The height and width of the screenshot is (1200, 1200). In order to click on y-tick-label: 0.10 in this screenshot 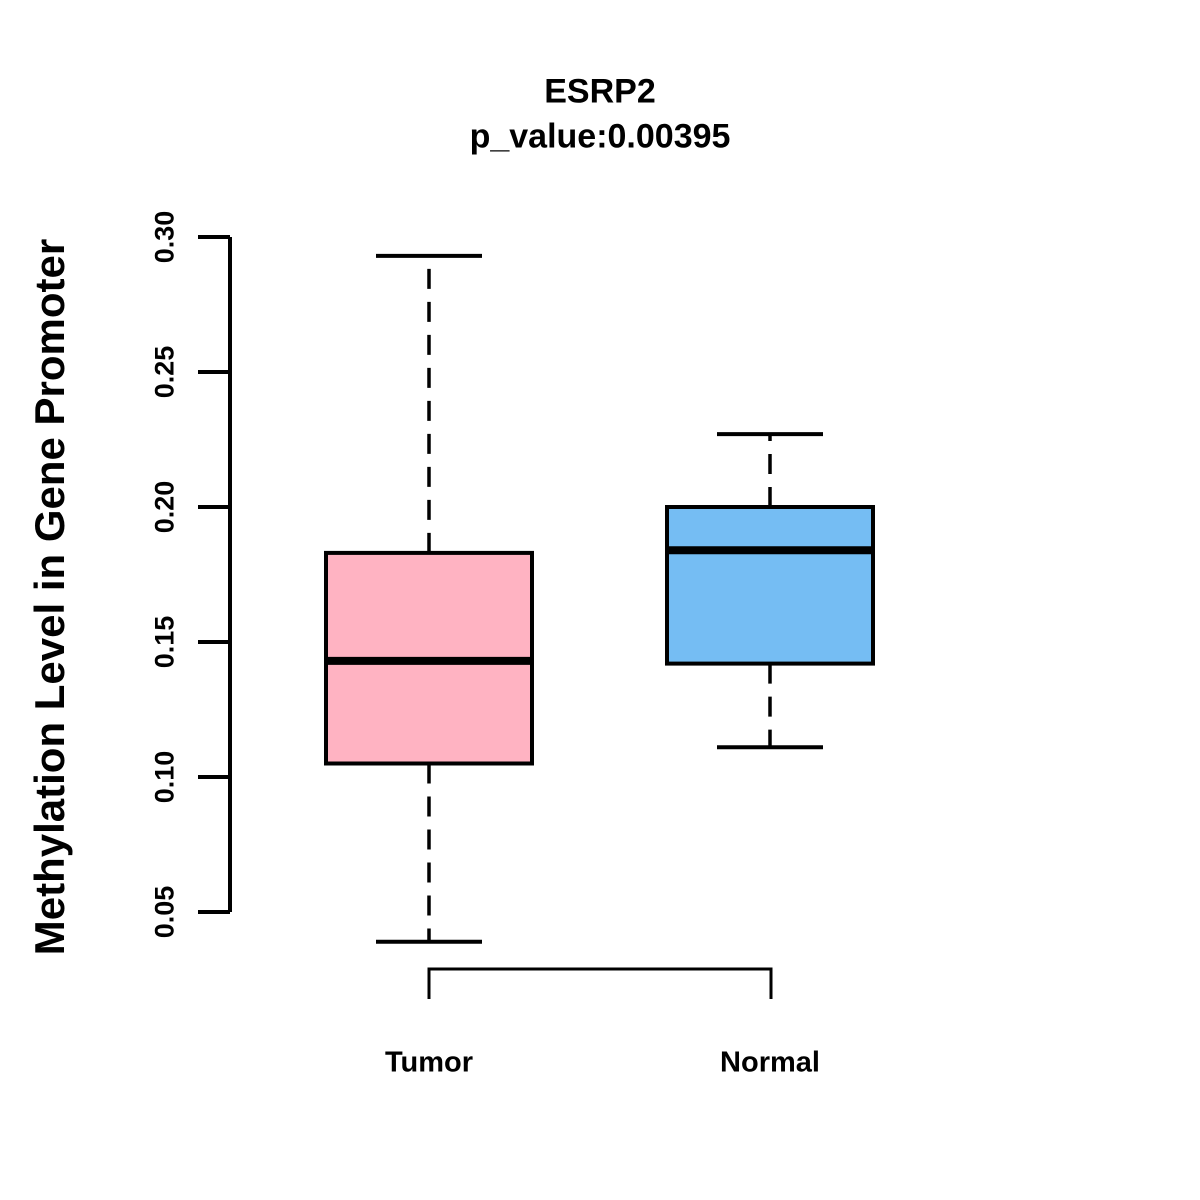, I will do `click(164, 777)`.